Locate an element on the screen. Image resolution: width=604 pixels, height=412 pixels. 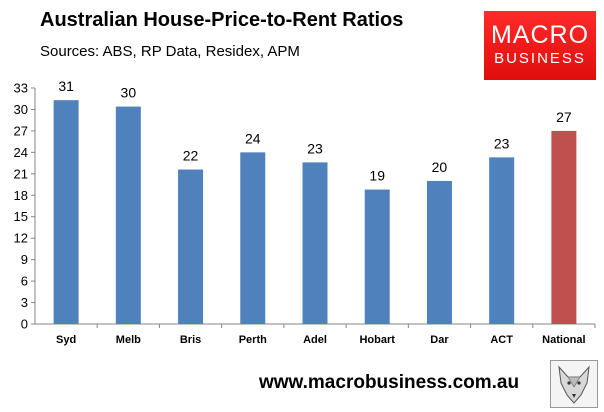
x-tick-label: Dar is located at coordinates (439, 340).